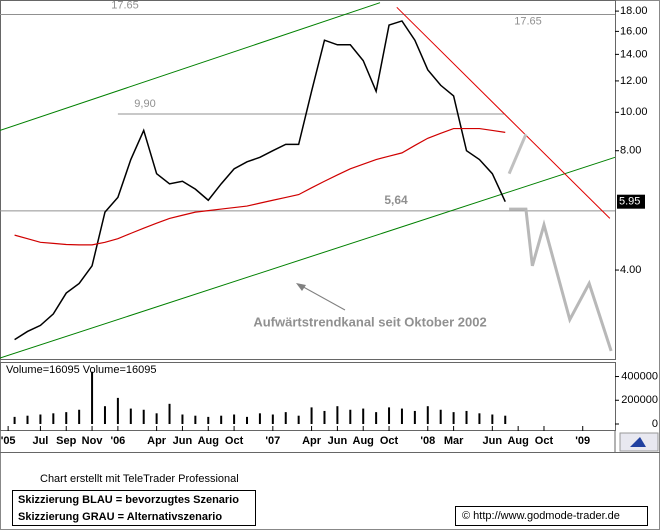 This screenshot has width=660, height=530. I want to click on y-tick-label: 10.00, so click(634, 112).